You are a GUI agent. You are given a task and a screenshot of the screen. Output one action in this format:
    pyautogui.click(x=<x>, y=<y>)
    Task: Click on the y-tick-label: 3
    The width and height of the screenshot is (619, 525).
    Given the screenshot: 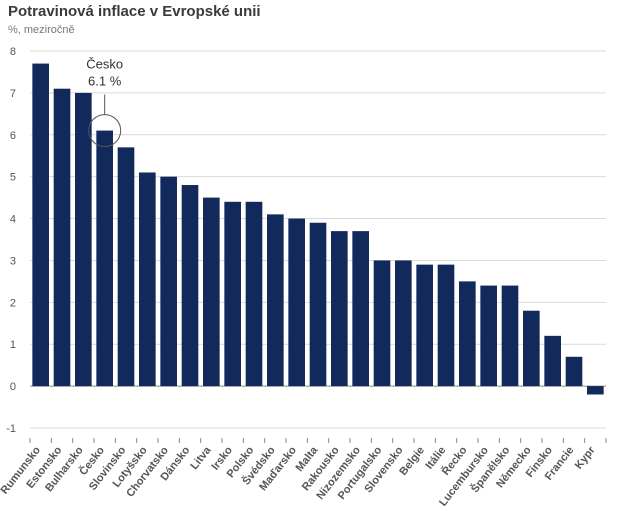 What is the action you would take?
    pyautogui.click(x=13, y=261)
    